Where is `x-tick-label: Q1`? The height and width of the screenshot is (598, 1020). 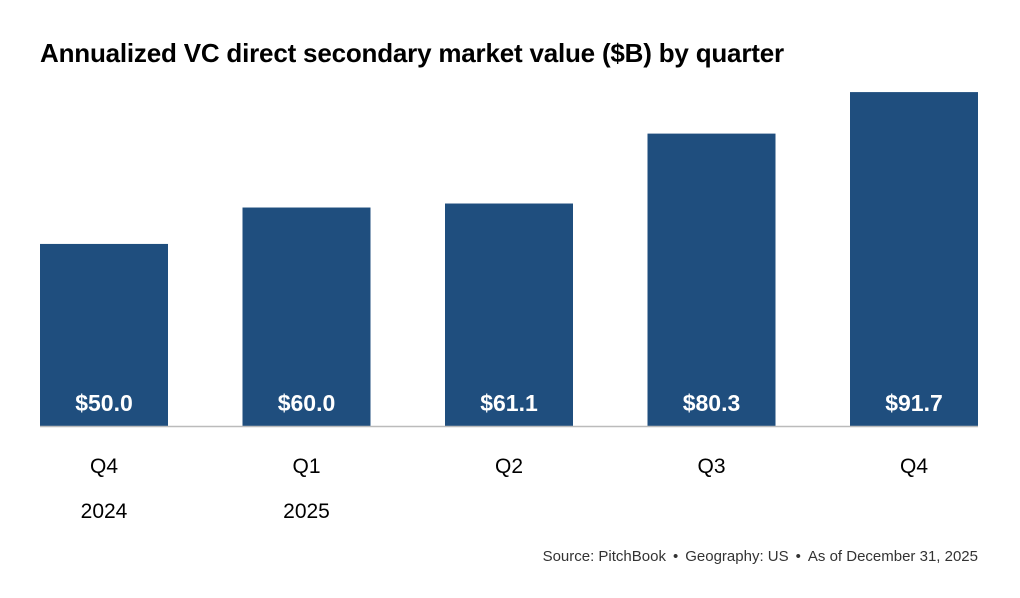
x-tick-label: Q1 is located at coordinates (306, 466).